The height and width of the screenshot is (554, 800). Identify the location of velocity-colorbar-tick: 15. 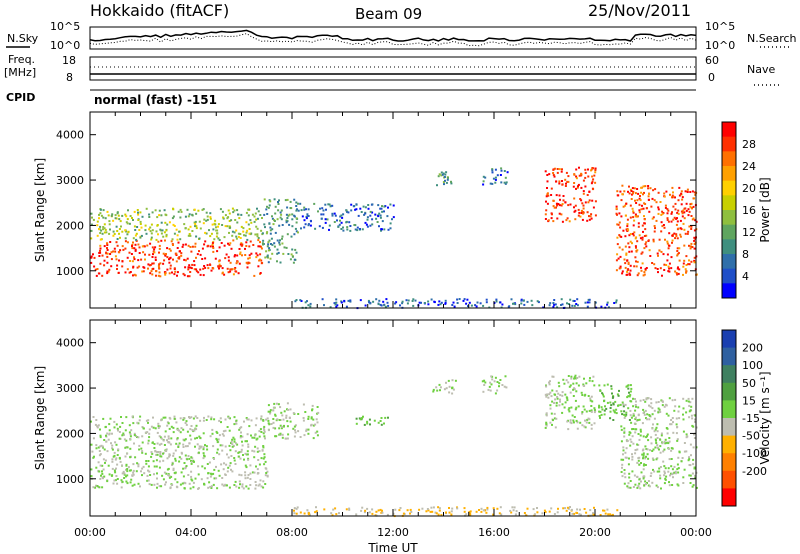
(749, 400).